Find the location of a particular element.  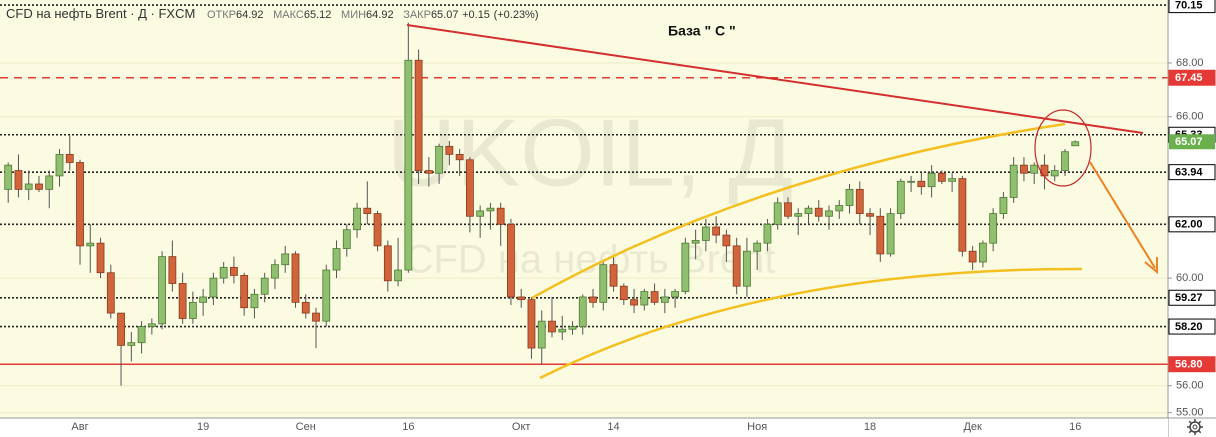

x-tick-label: 19 is located at coordinates (203, 427).